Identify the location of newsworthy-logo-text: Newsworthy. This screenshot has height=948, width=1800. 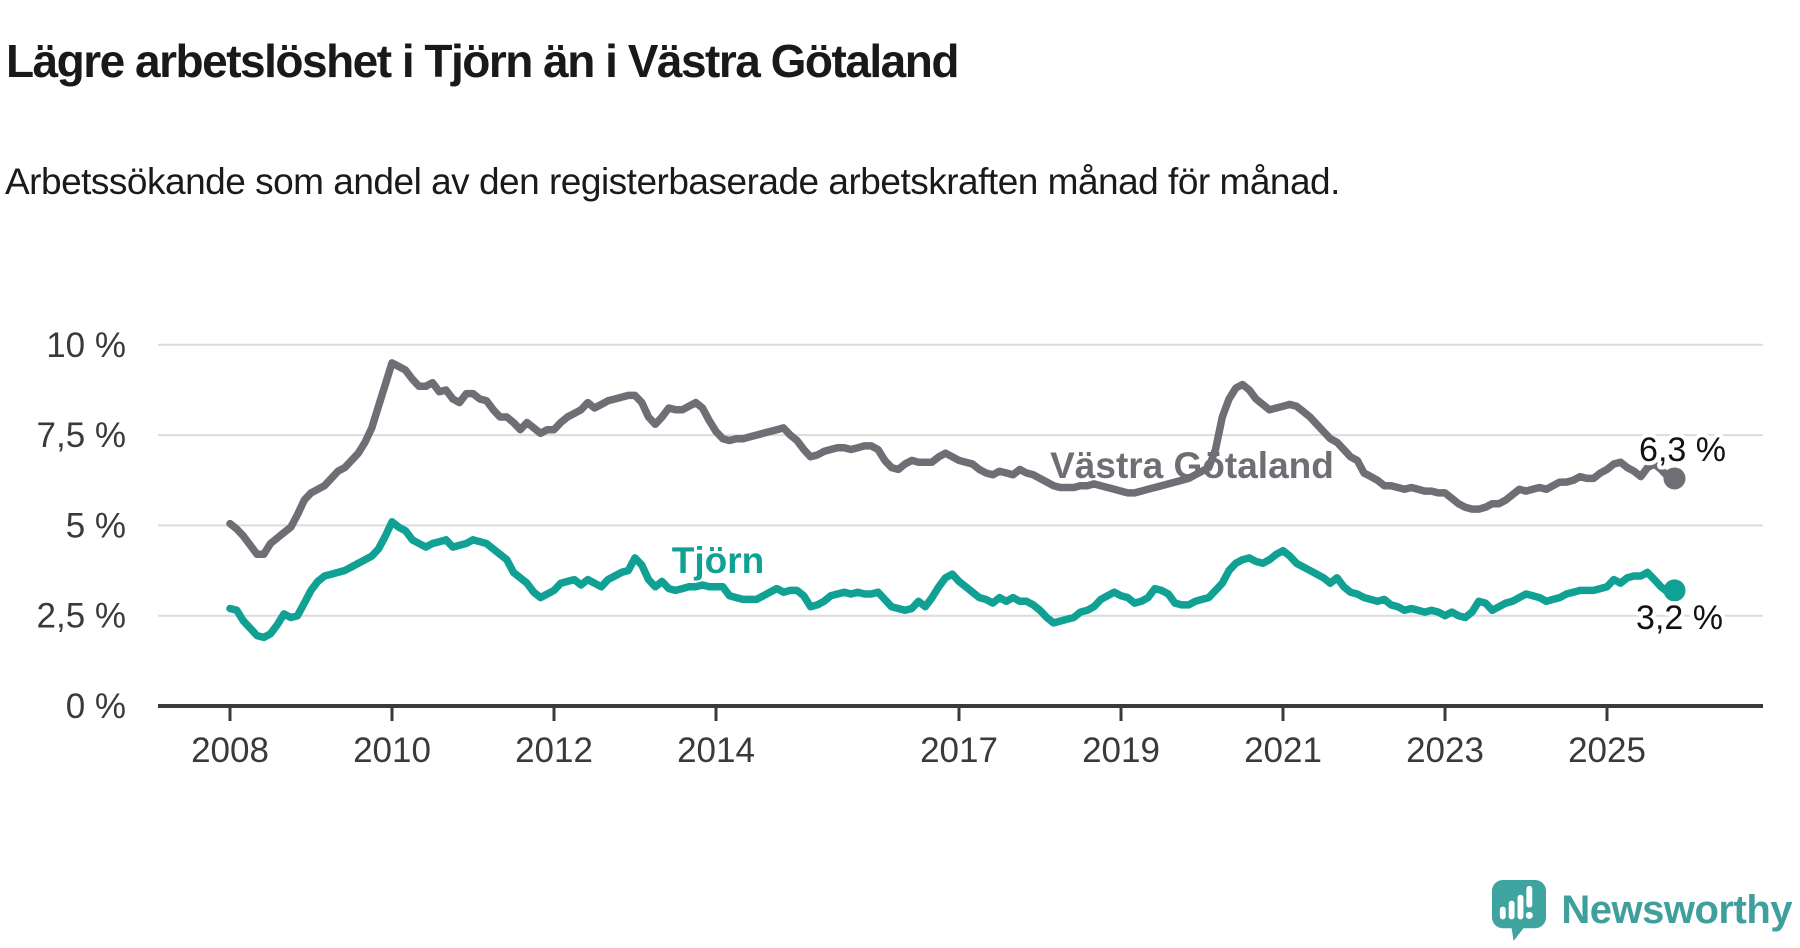
(1676, 910).